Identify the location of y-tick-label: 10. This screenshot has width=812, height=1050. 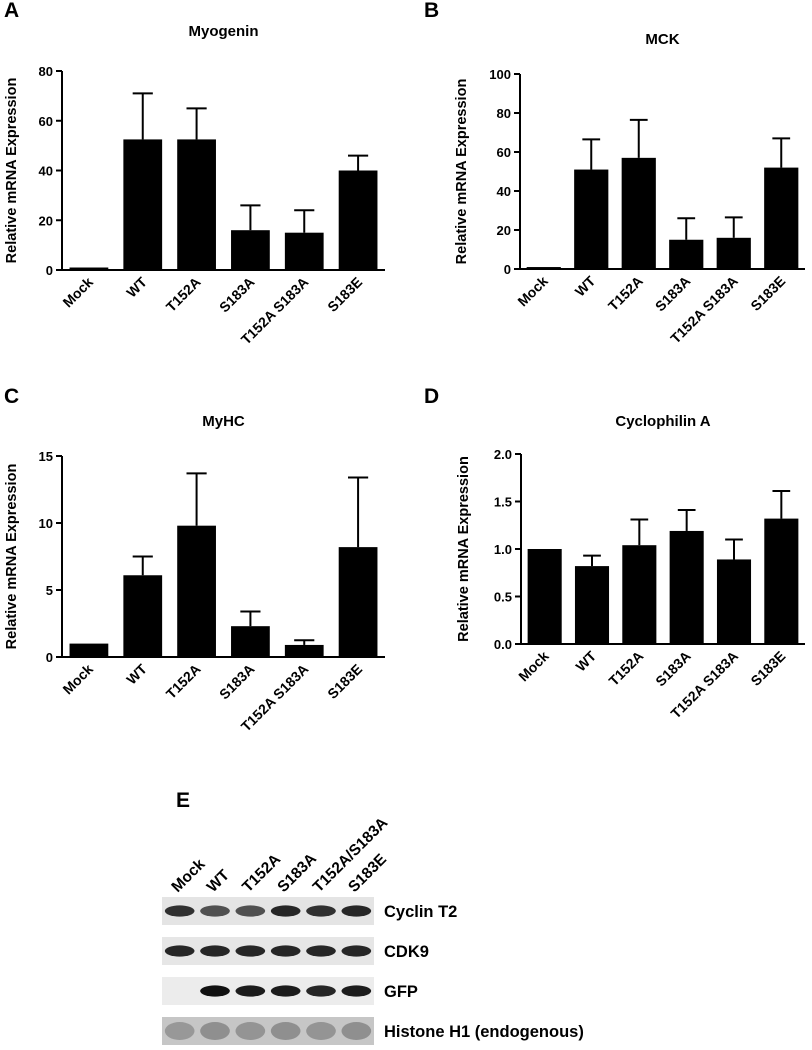
(46, 523).